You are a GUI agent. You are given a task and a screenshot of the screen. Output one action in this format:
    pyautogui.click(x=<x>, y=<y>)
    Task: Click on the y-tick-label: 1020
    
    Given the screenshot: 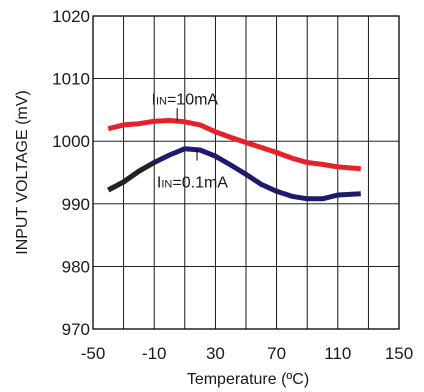 What is the action you would take?
    pyautogui.click(x=71, y=16)
    